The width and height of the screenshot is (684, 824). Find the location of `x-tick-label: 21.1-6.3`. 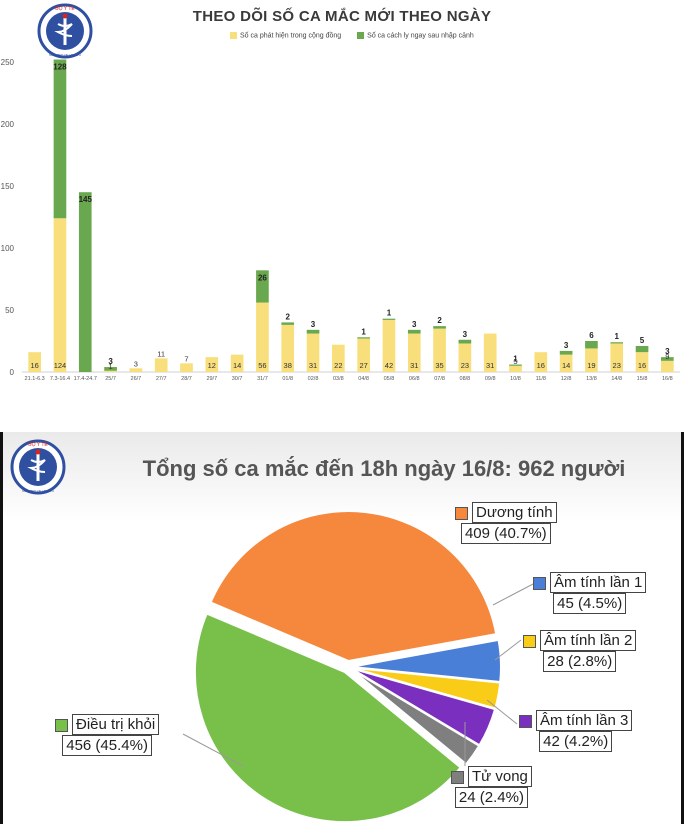

x-tick-label: 21.1-6.3 is located at coordinates (35, 379).